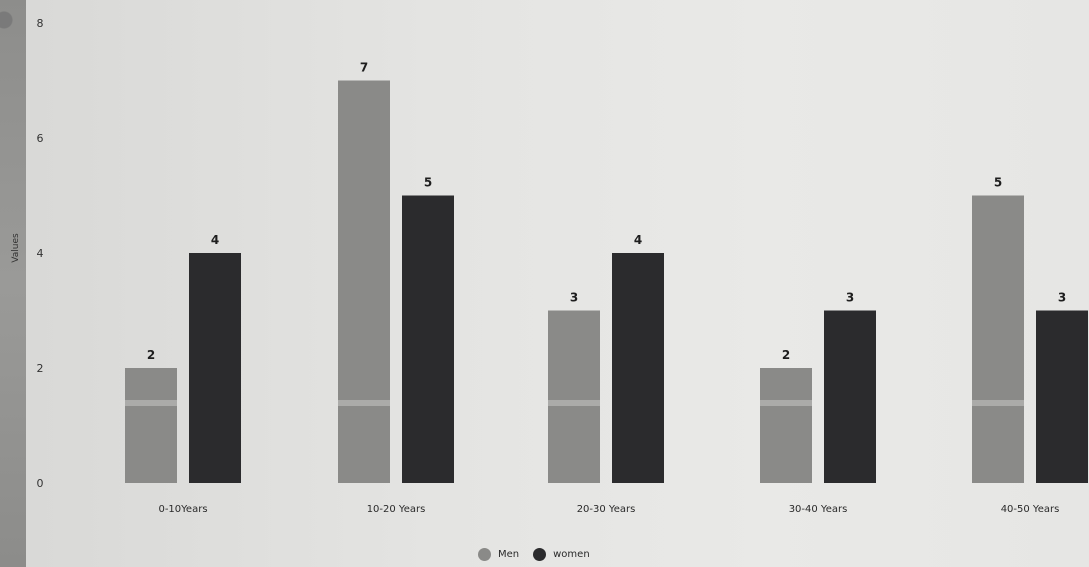 The image size is (1089, 567). Describe the element at coordinates (571, 554) in the screenshot. I see `legend-label-women: women` at that location.